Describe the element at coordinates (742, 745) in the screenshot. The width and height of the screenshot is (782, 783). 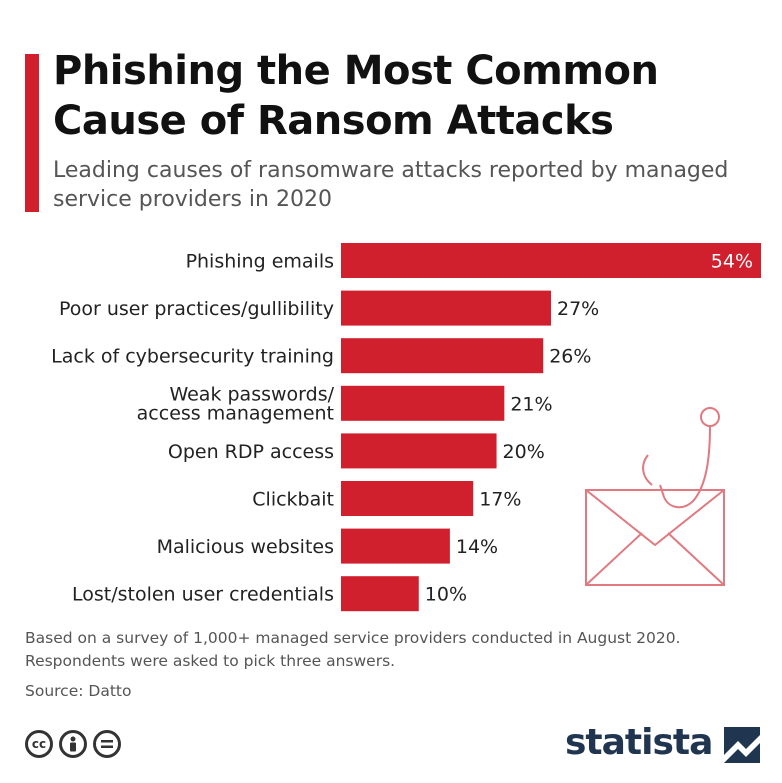
I see `statista-logo-icon` at that location.